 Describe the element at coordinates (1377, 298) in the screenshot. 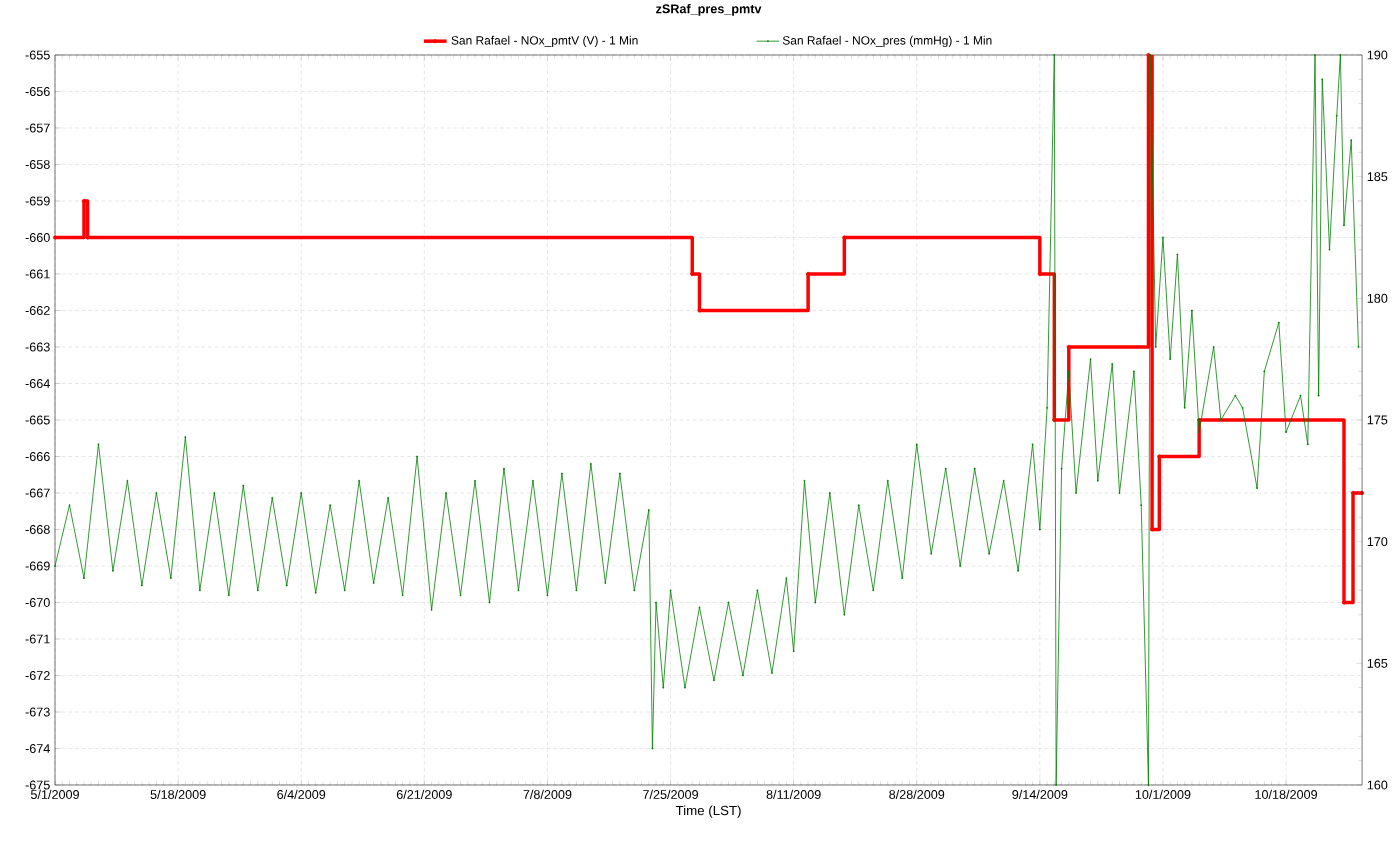

I see `y2-tick-label: 180` at that location.